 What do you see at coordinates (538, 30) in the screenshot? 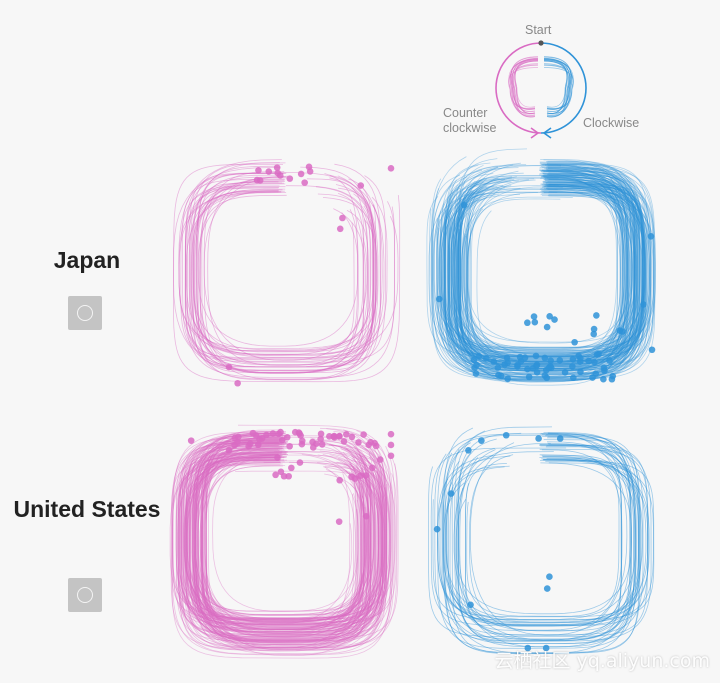
I see `legend-start-label: Start` at bounding box center [538, 30].